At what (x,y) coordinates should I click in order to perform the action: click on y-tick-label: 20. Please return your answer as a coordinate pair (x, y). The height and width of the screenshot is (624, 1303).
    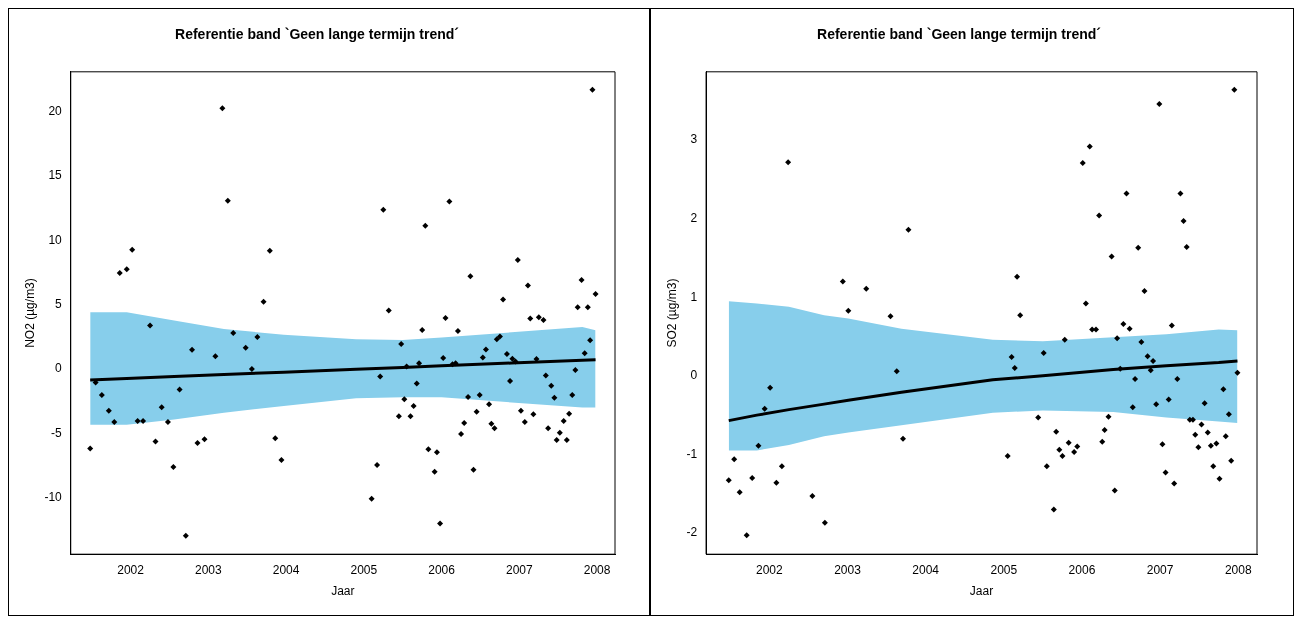
    Looking at the image, I should click on (55, 110).